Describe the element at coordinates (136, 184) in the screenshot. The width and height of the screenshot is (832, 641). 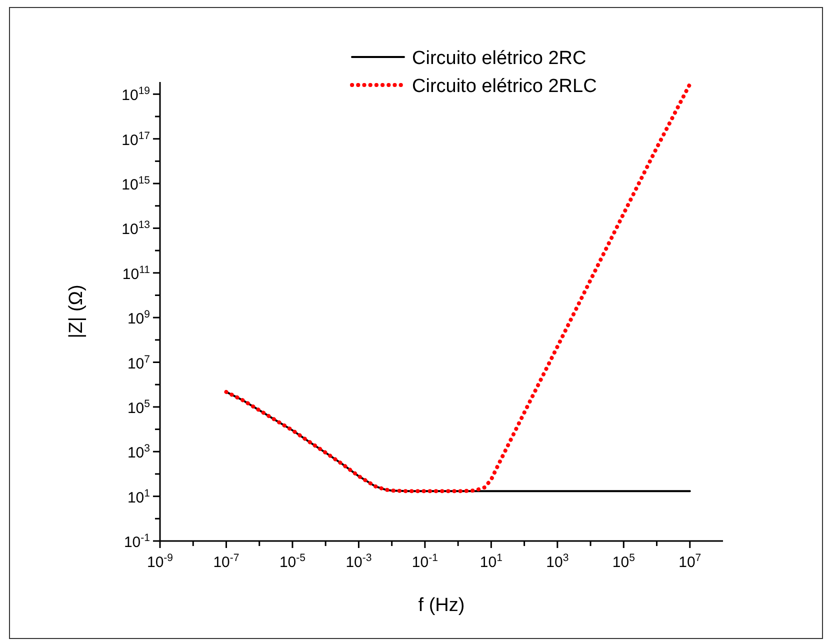
I see `y-tick-label: 10$^{15}$` at that location.